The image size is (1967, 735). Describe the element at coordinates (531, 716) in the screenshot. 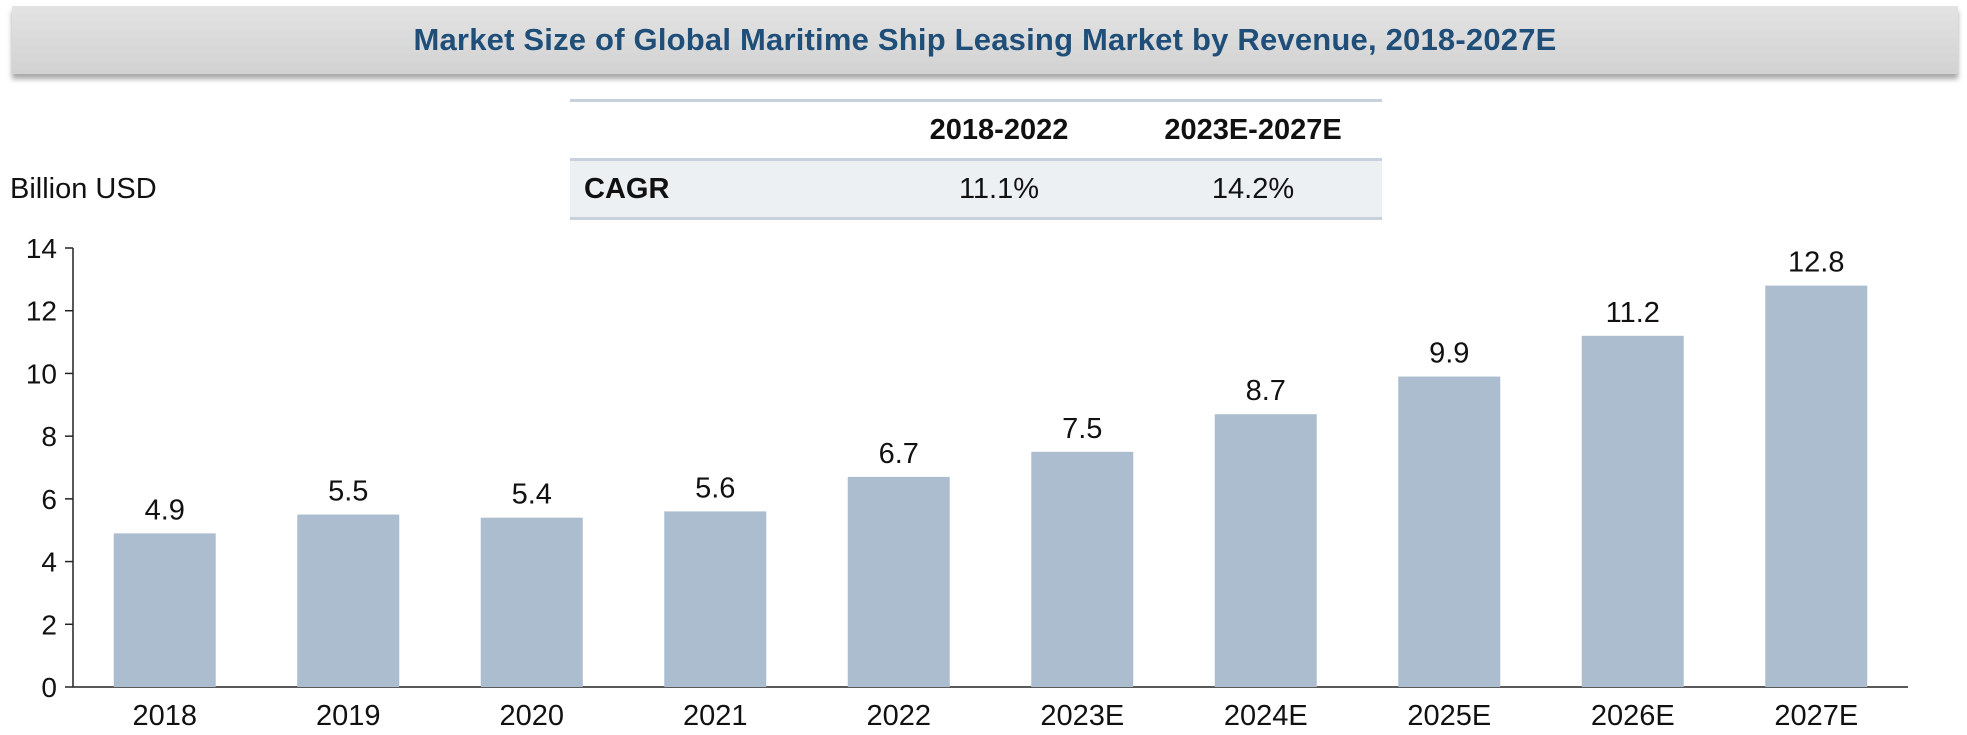

I see `x-tick-label: 2020` at that location.